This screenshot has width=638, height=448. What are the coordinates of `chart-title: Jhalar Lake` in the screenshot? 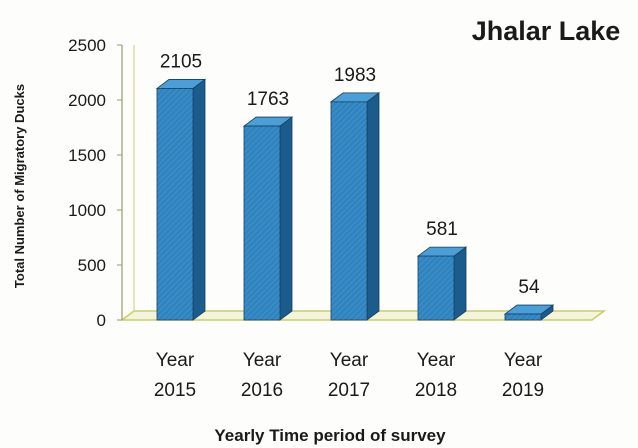 It's located at (546, 31).